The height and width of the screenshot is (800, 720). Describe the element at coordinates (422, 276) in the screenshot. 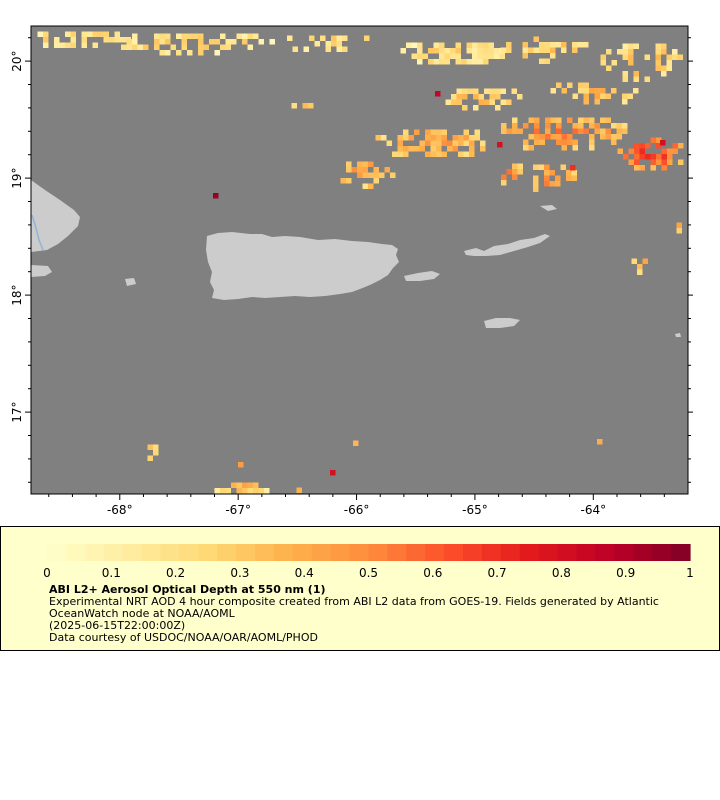

I see `vieques-island` at that location.